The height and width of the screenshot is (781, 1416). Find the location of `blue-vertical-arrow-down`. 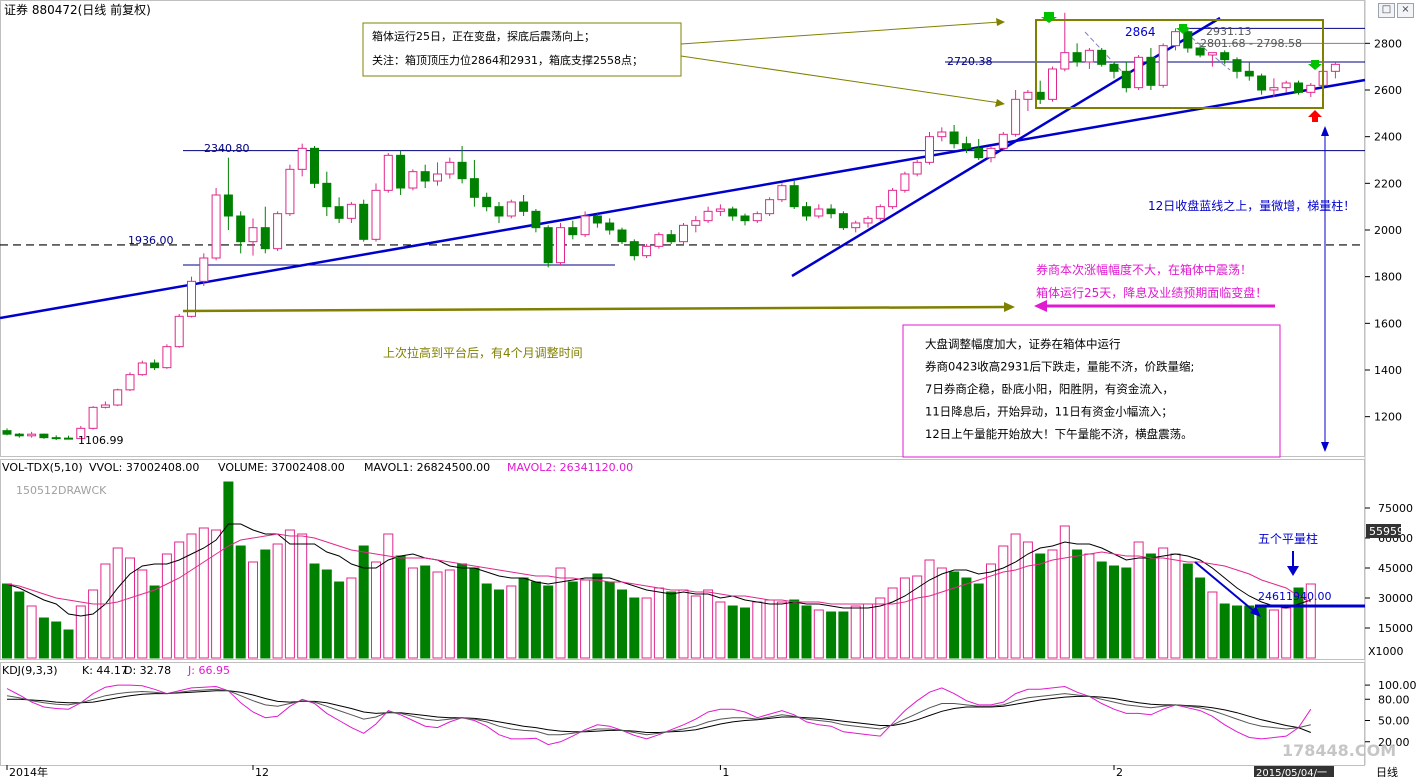

blue-vertical-arrow-down is located at coordinates (1325, 447).